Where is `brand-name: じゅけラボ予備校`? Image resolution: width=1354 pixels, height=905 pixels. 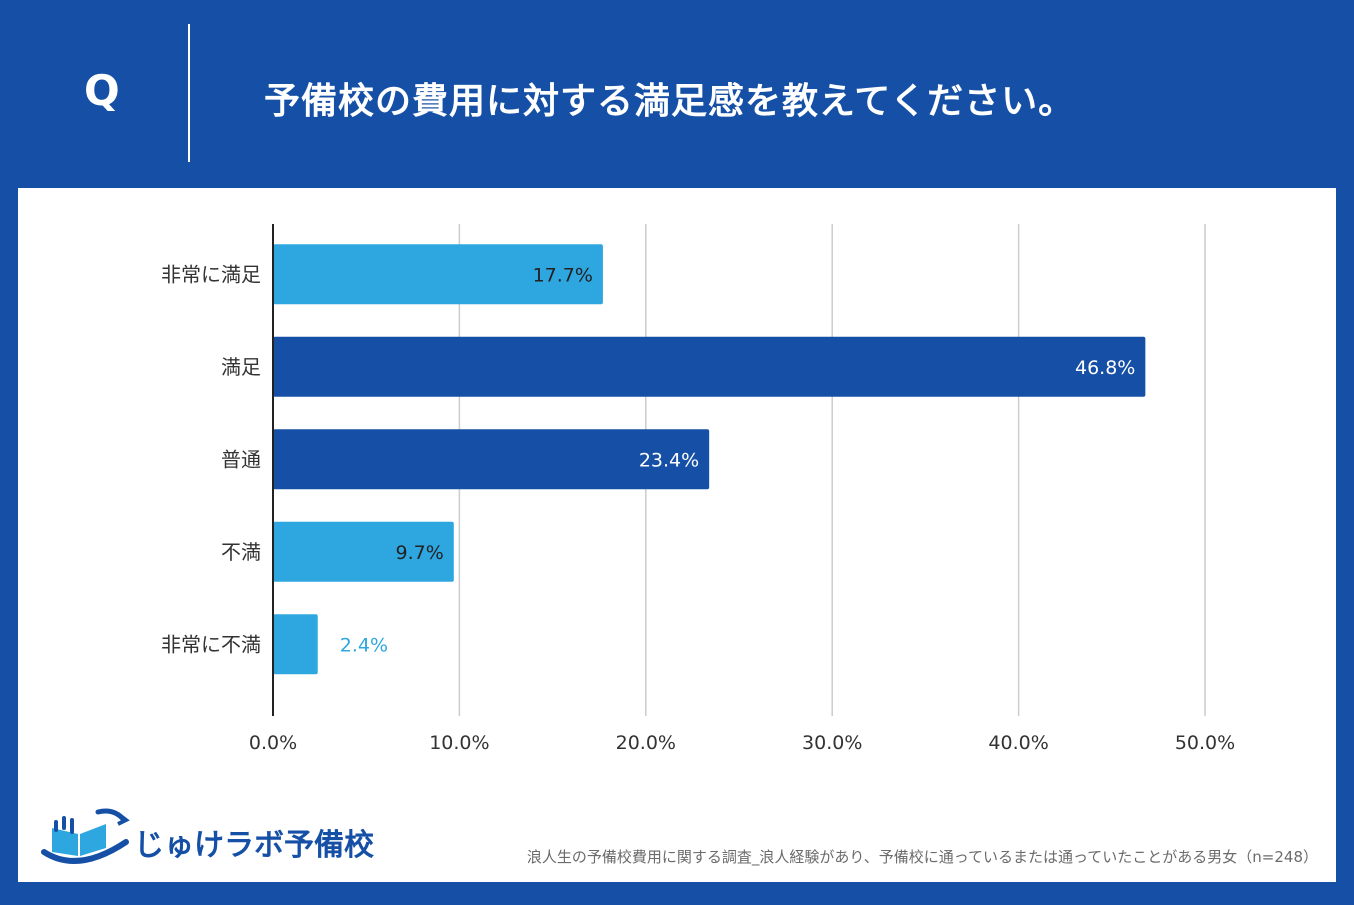 brand-name: じゅけラボ予備校 is located at coordinates (254, 845).